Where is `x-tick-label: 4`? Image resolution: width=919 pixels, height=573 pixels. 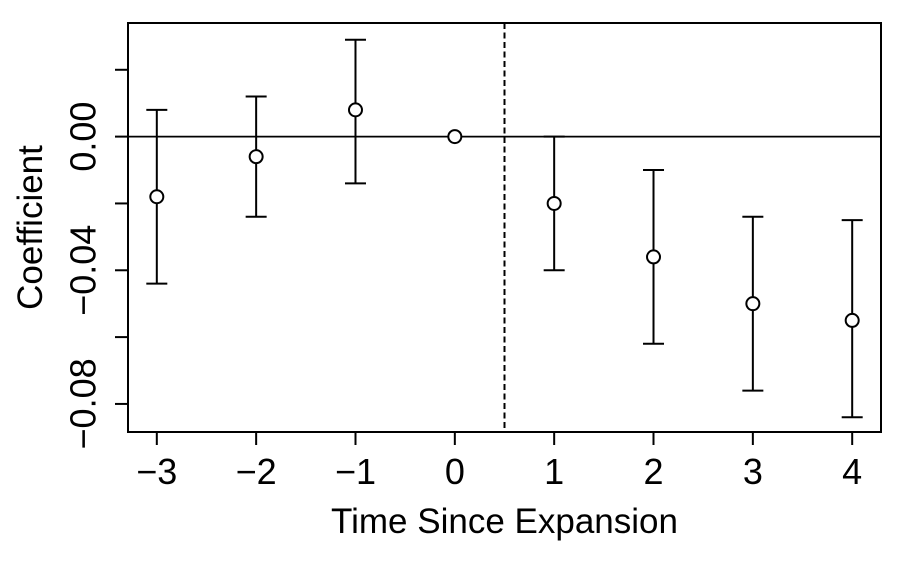
x-tick-label: 4 is located at coordinates (852, 471).